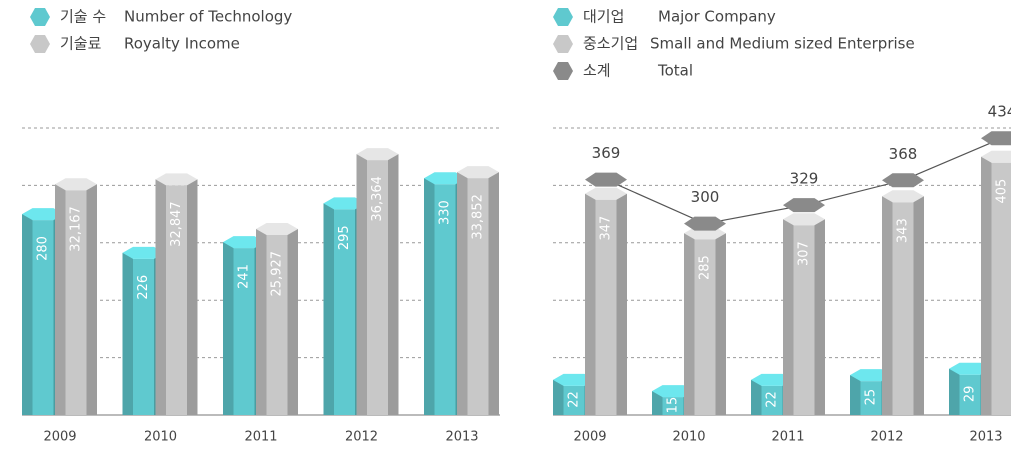 Image resolution: width=1011 pixels, height=459 pixels. I want to click on value-label: 25, so click(871, 397).